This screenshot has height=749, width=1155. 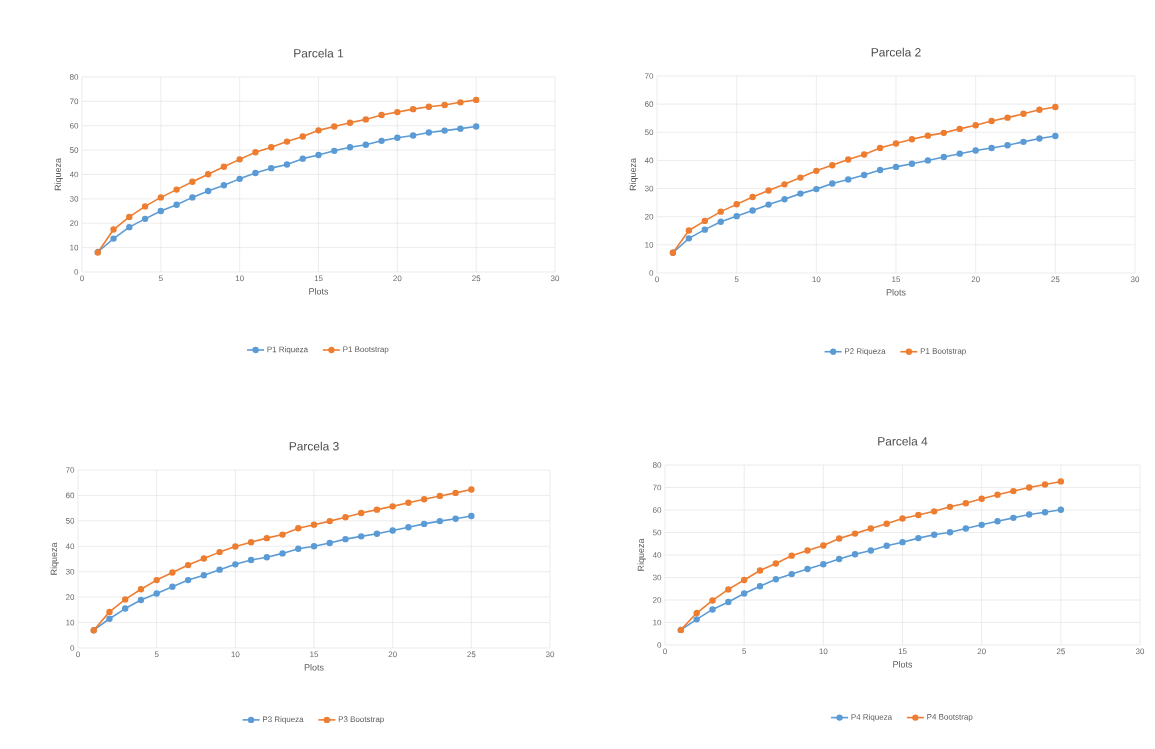 I want to click on x-axis-title: Plots, so click(x=896, y=292).